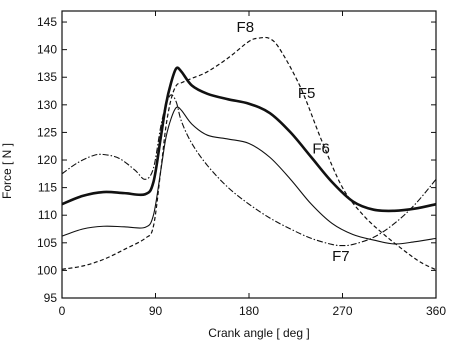  What do you see at coordinates (47, 105) in the screenshot?
I see `y-tick-label: 130` at bounding box center [47, 105].